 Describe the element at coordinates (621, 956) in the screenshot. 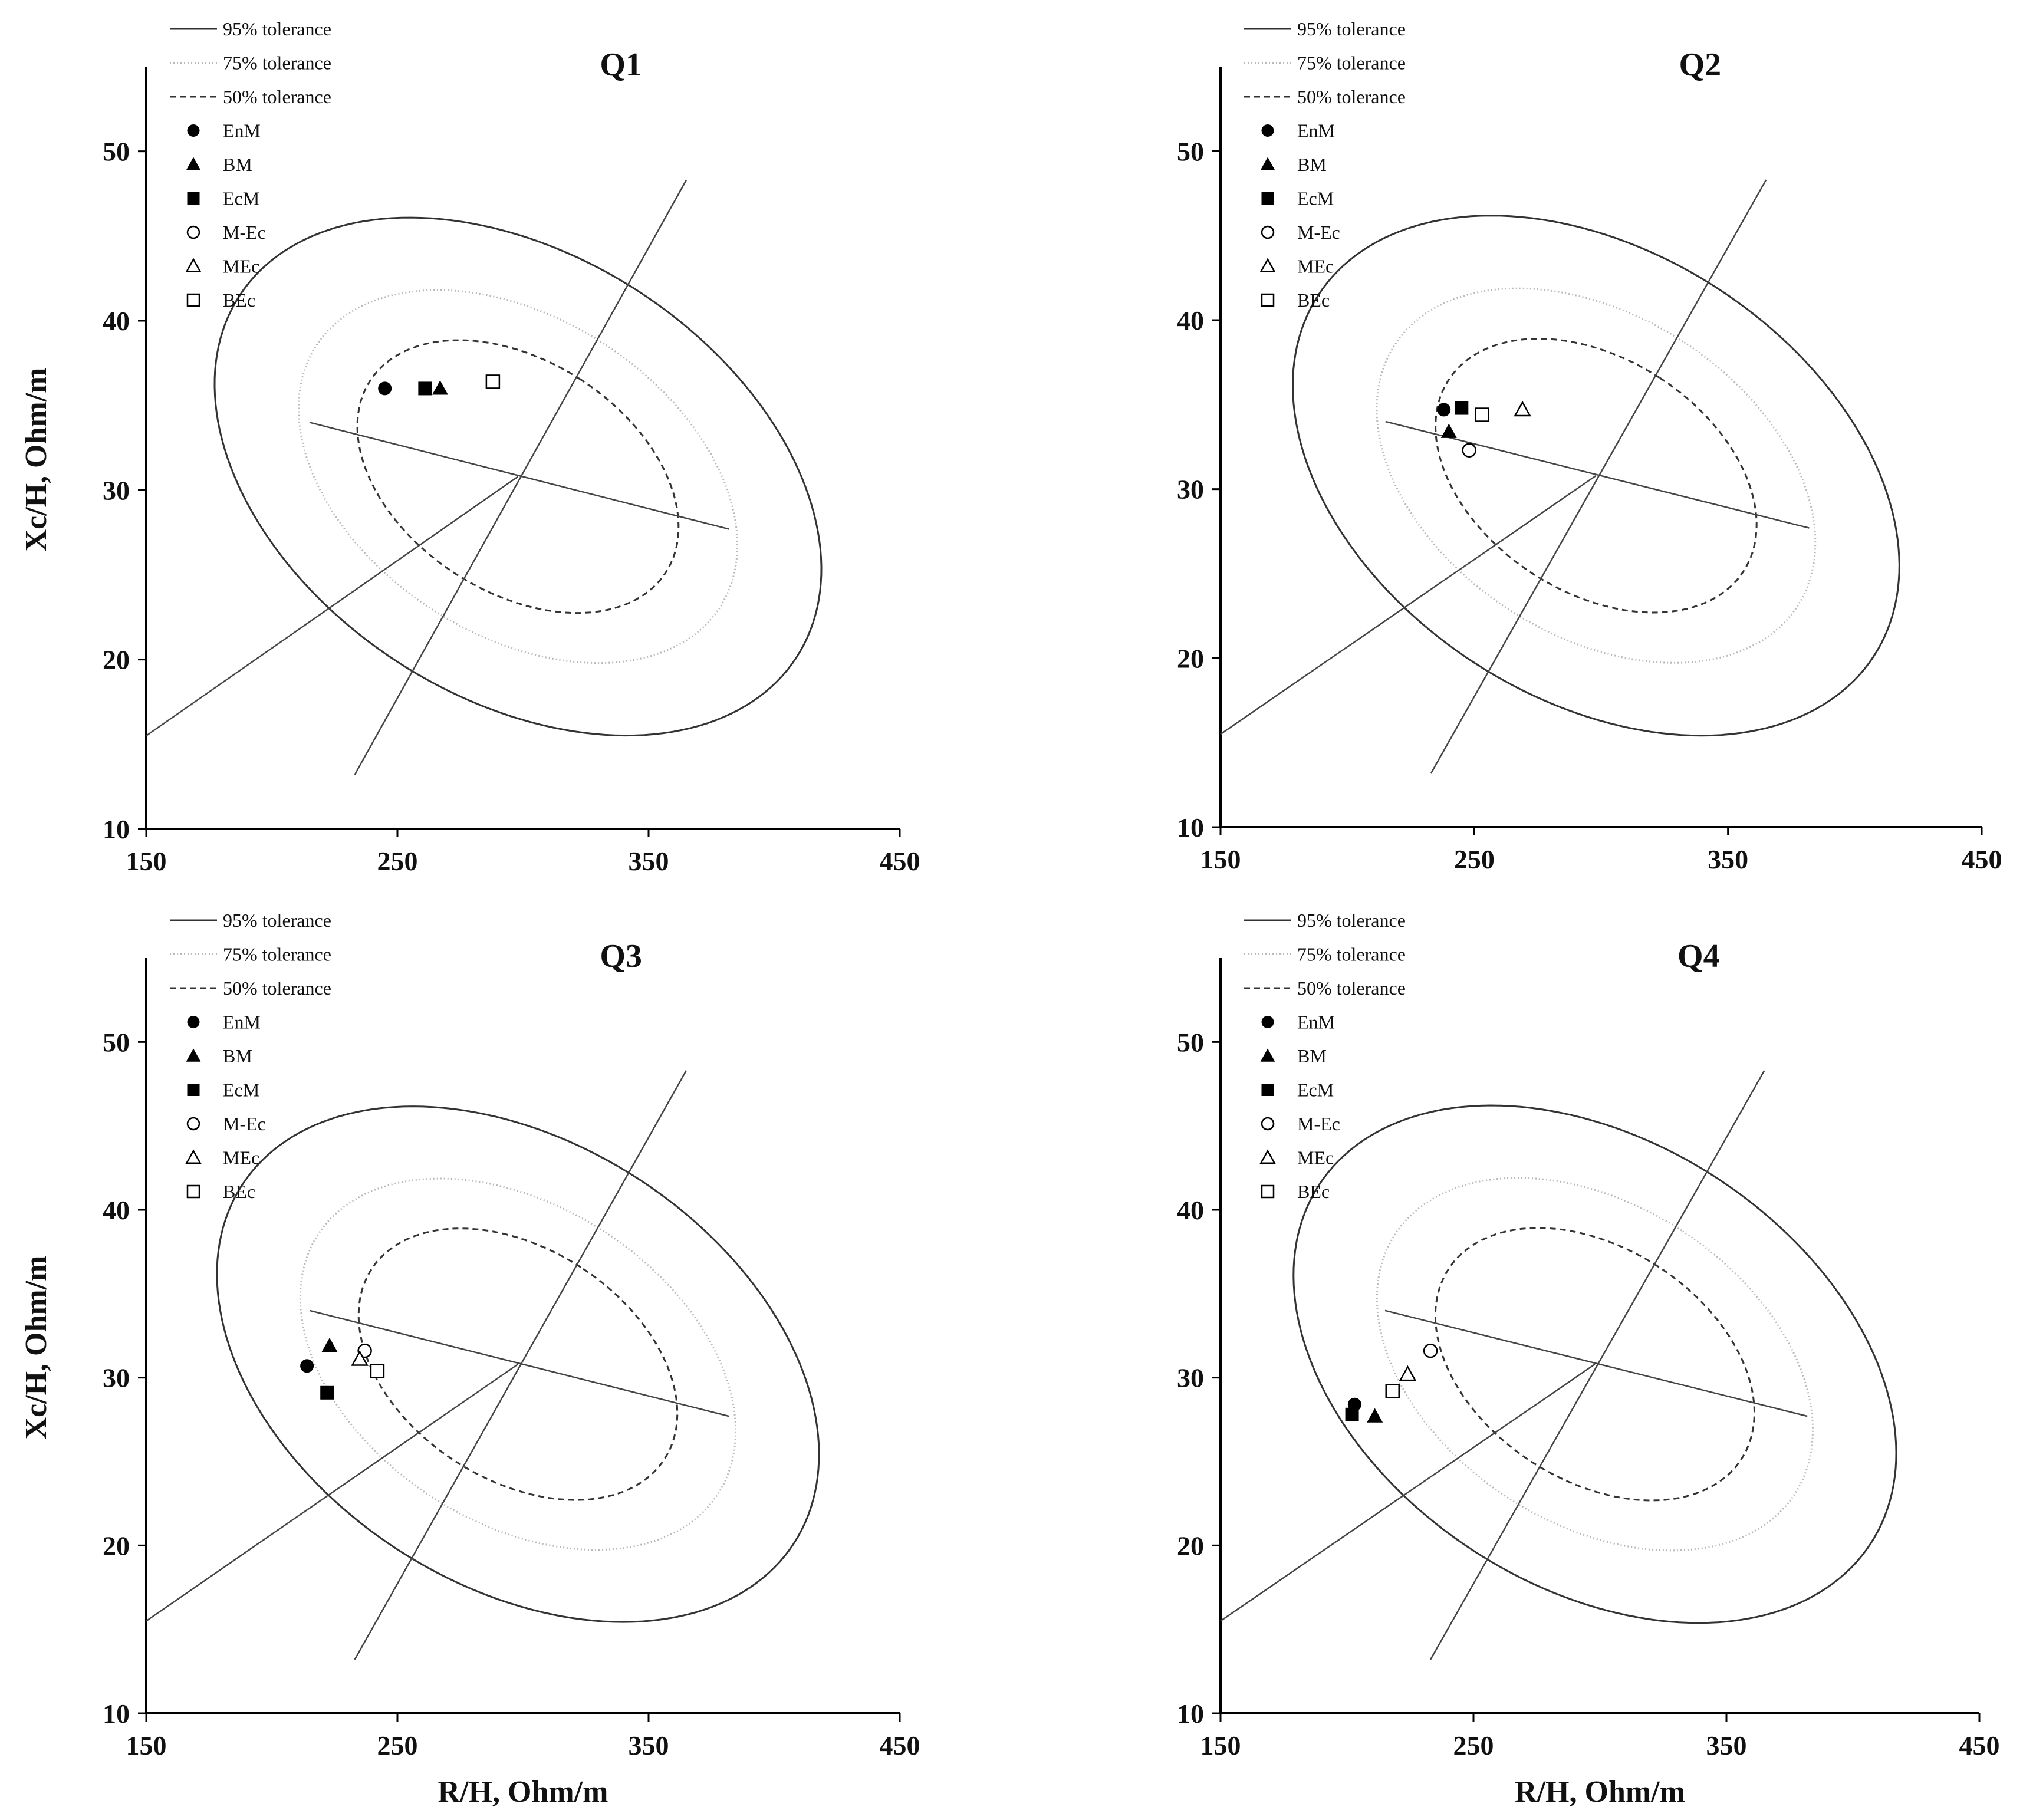

I see `panel-title: Q3` at that location.